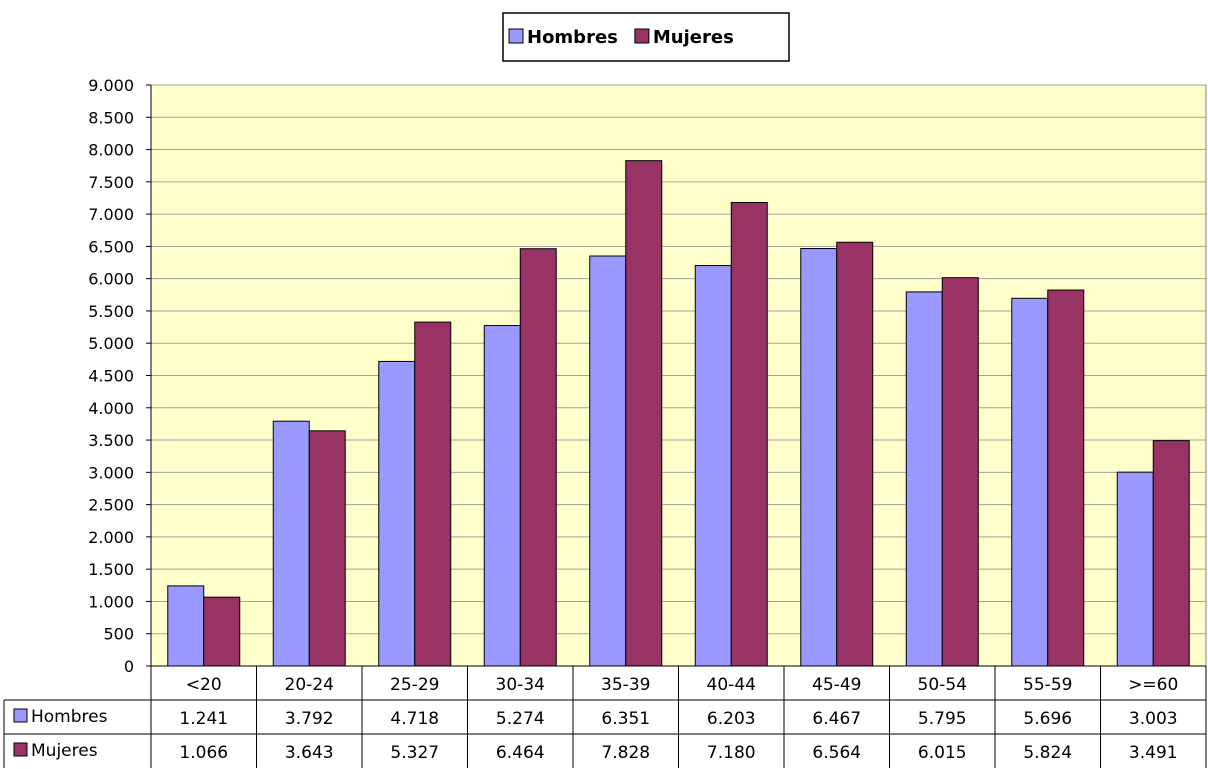 This screenshot has height=769, width=1208. Describe the element at coordinates (129, 666) in the screenshot. I see `y-tick-label: 0` at that location.